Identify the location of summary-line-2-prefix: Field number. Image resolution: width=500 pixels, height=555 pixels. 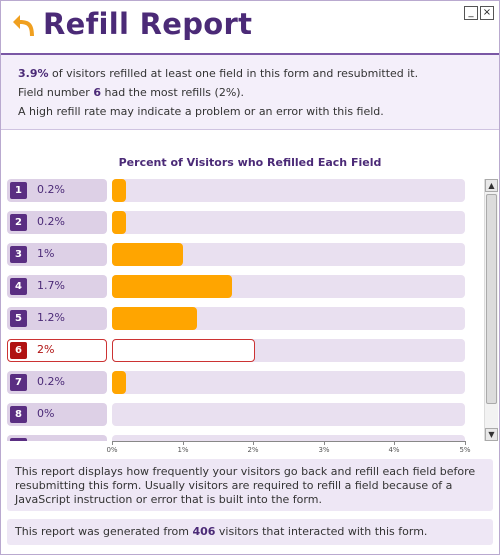
(56, 92).